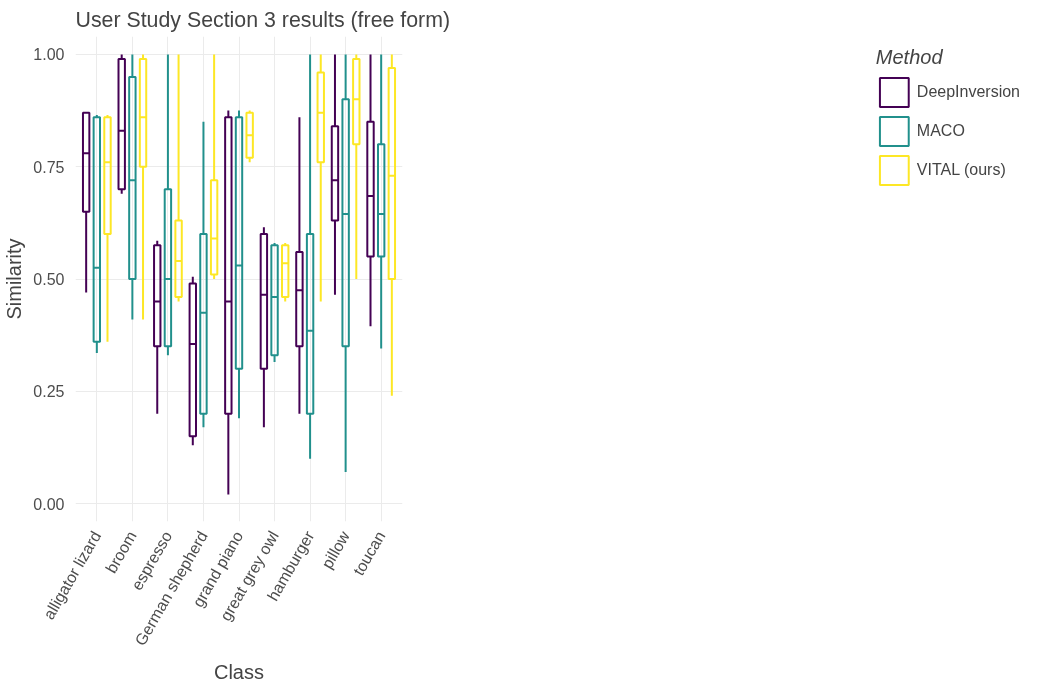  What do you see at coordinates (49, 55) in the screenshot?
I see `y-tick-label: 1.00` at bounding box center [49, 55].